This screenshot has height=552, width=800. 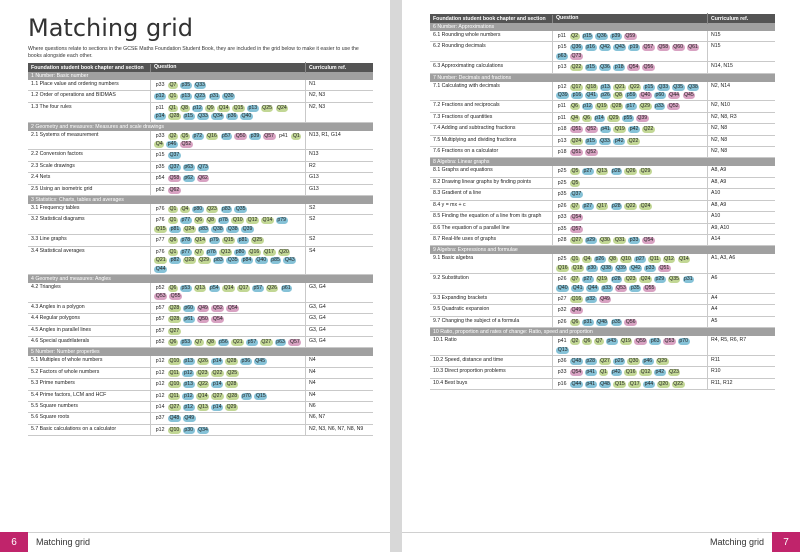 What do you see at coordinates (226, 210) in the screenshot?
I see `page-reference: p83` at bounding box center [226, 210].